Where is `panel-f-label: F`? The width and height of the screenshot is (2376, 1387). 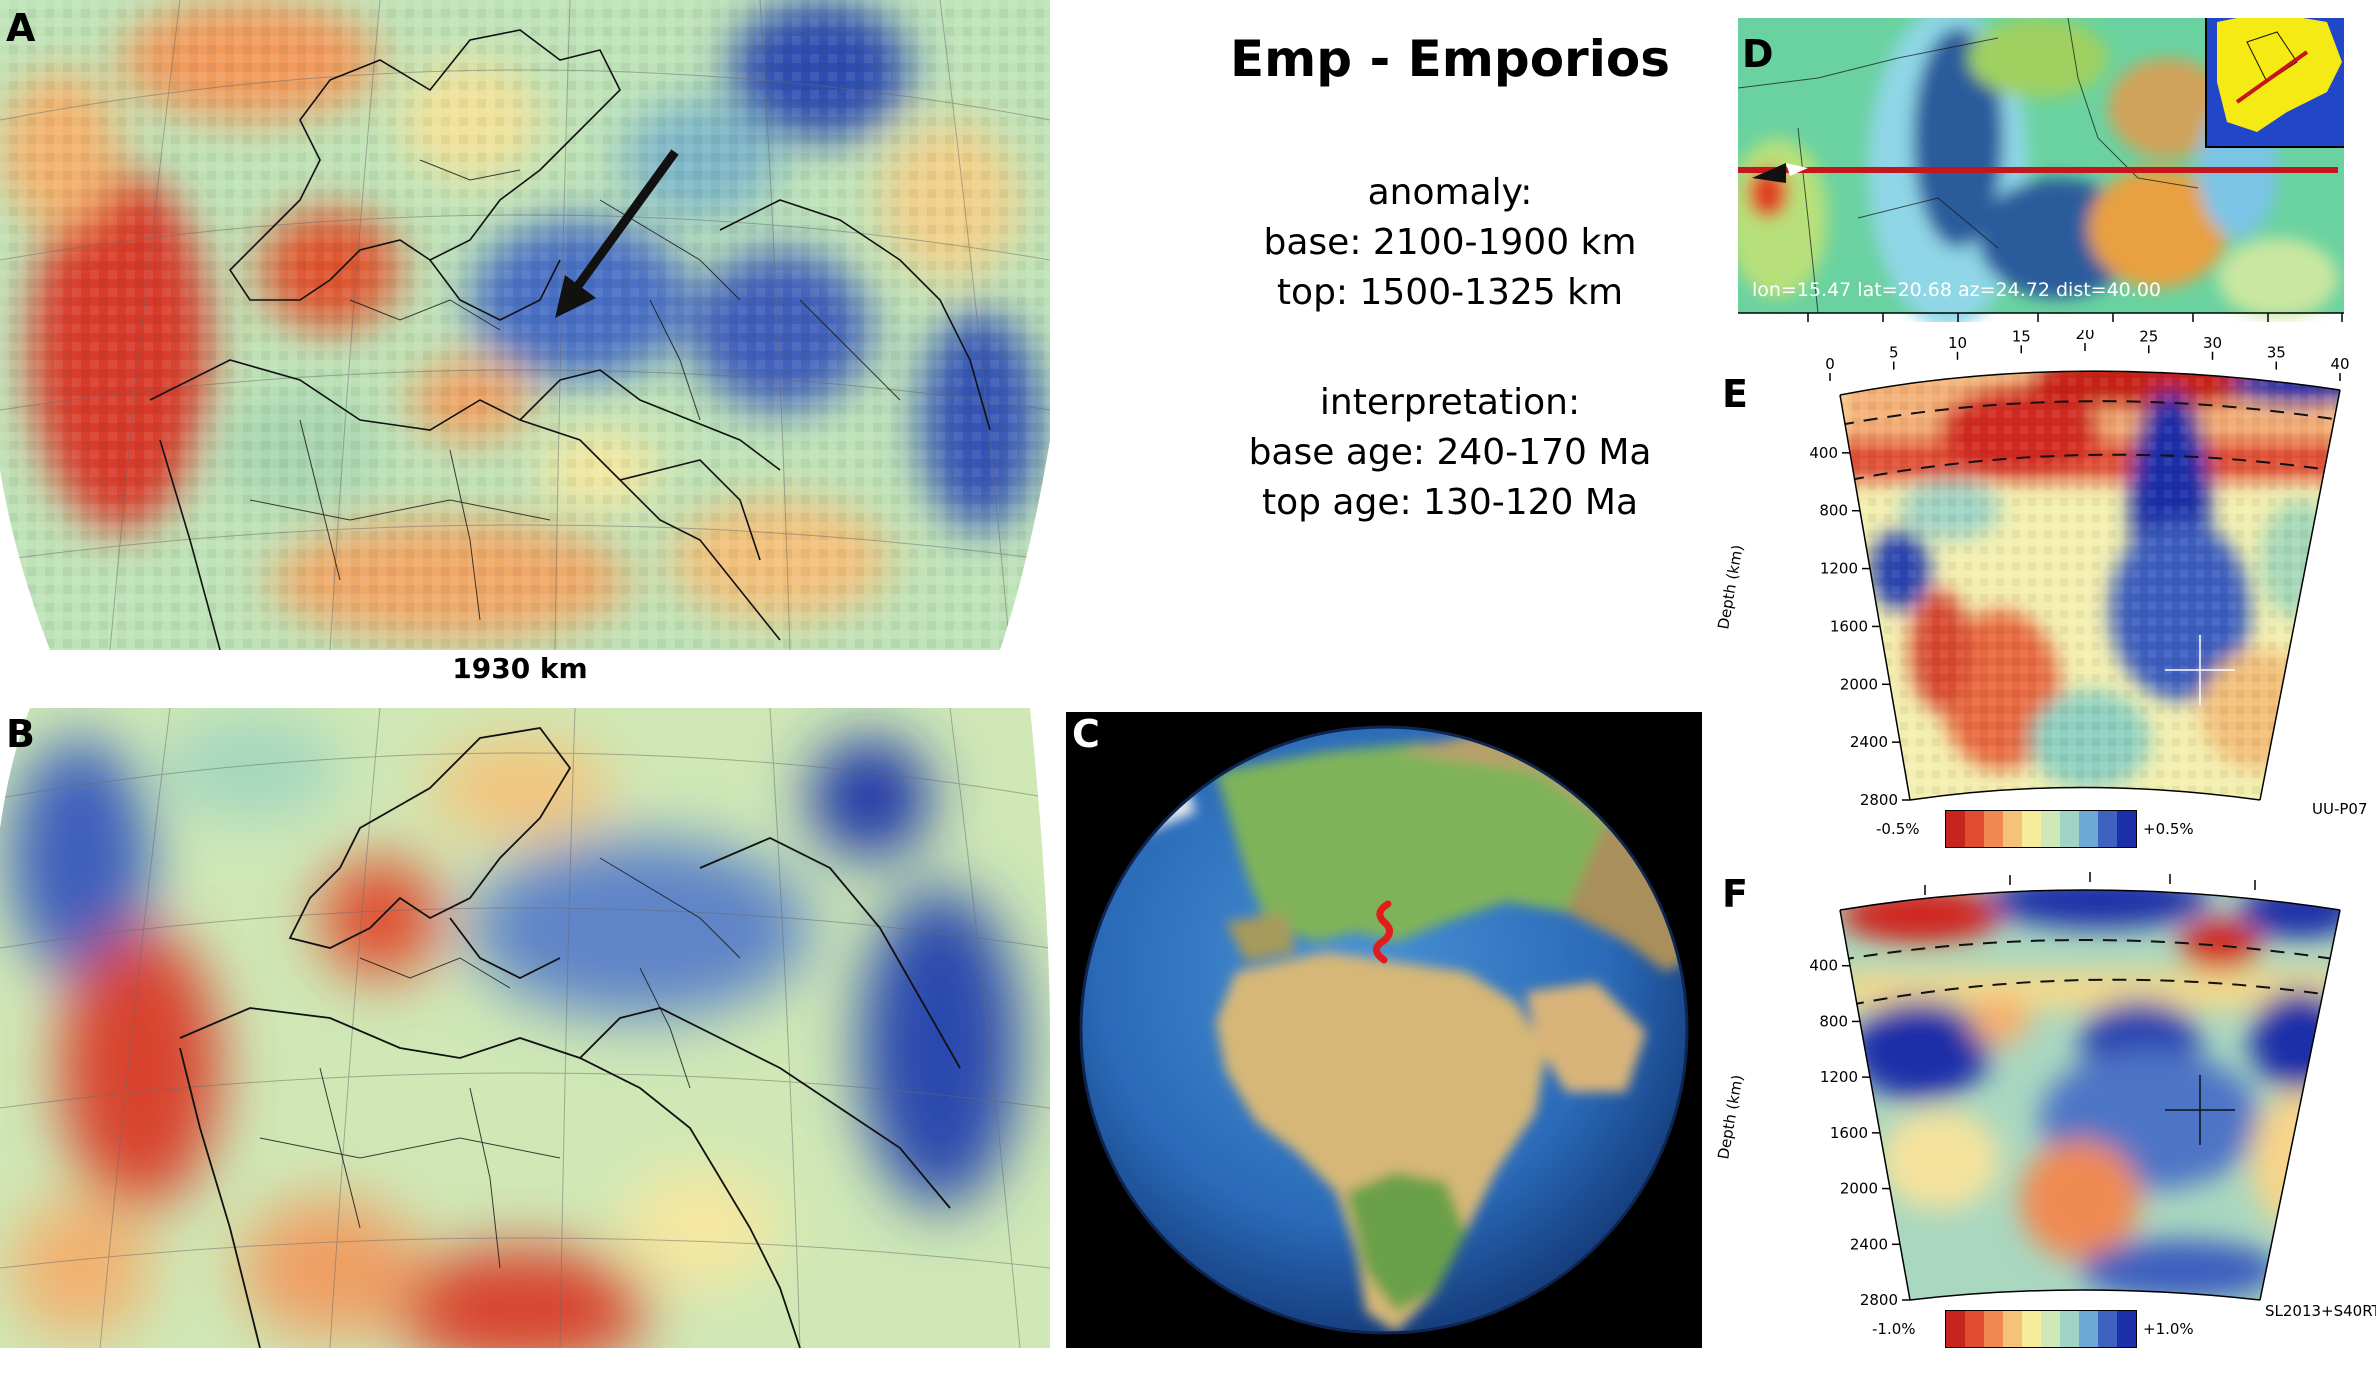
panel-f-label: F is located at coordinates (1735, 894).